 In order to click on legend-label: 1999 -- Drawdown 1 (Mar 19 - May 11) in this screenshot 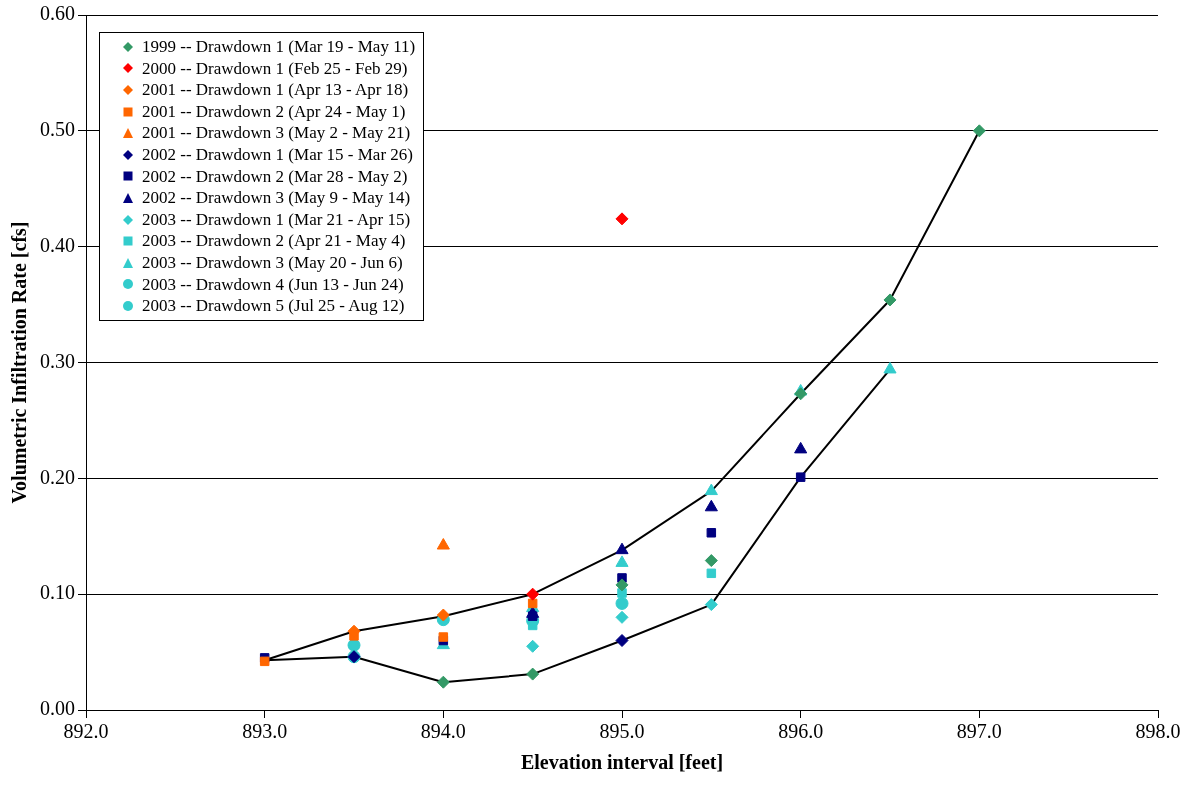, I will do `click(279, 47)`.